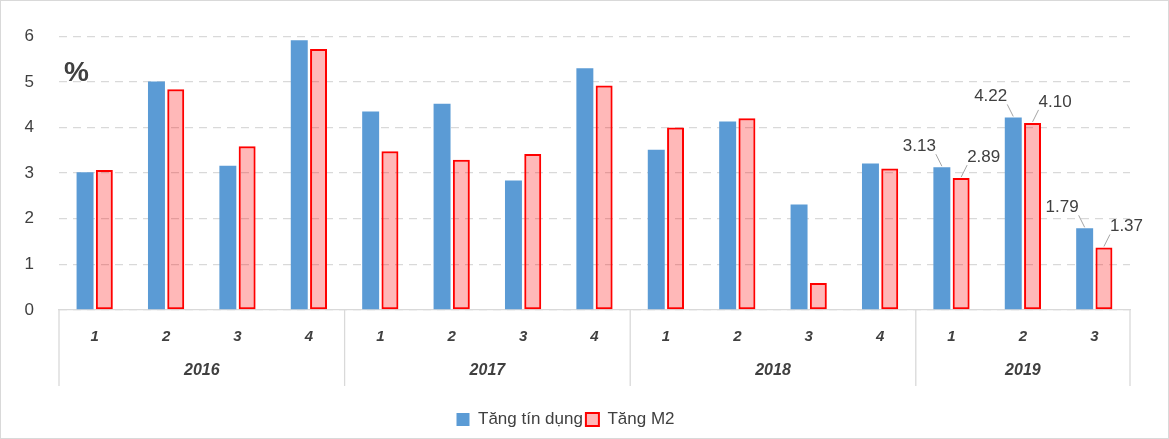 Image resolution: width=1169 pixels, height=439 pixels. I want to click on y-tick-label: 2, so click(29, 218).